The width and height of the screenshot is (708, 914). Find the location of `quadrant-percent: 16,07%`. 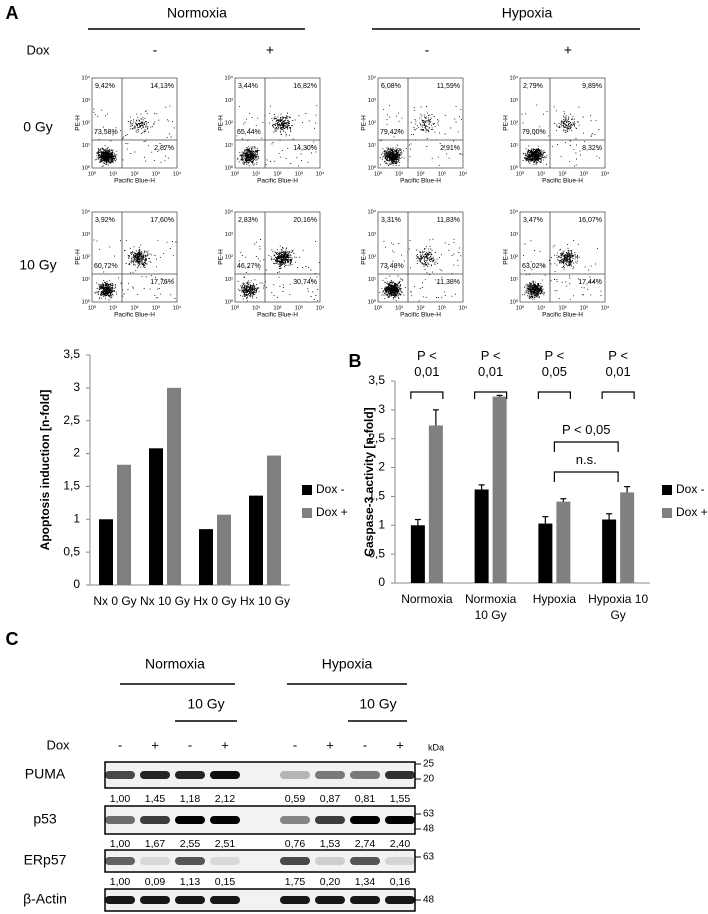

quadrant-percent: 16,07% is located at coordinates (590, 220).